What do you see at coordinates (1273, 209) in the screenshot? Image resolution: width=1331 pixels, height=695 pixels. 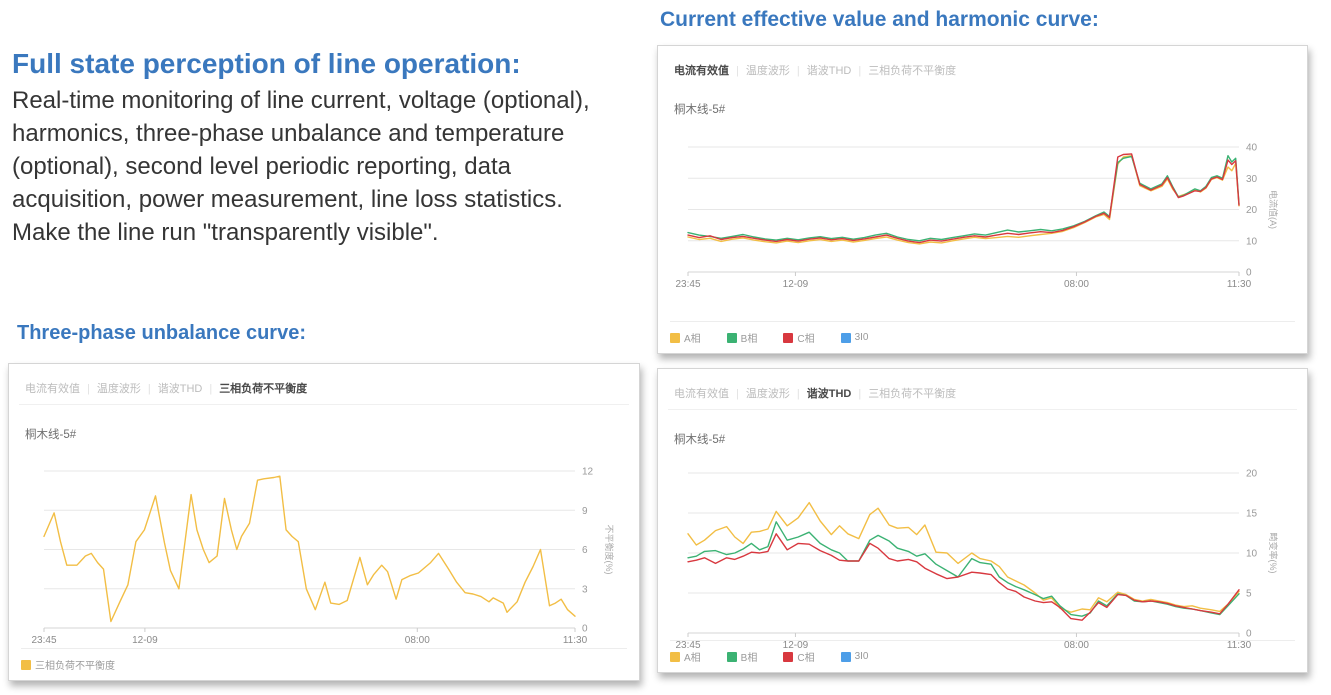 I see `y-axis-title: 电流值(A)` at bounding box center [1273, 209].